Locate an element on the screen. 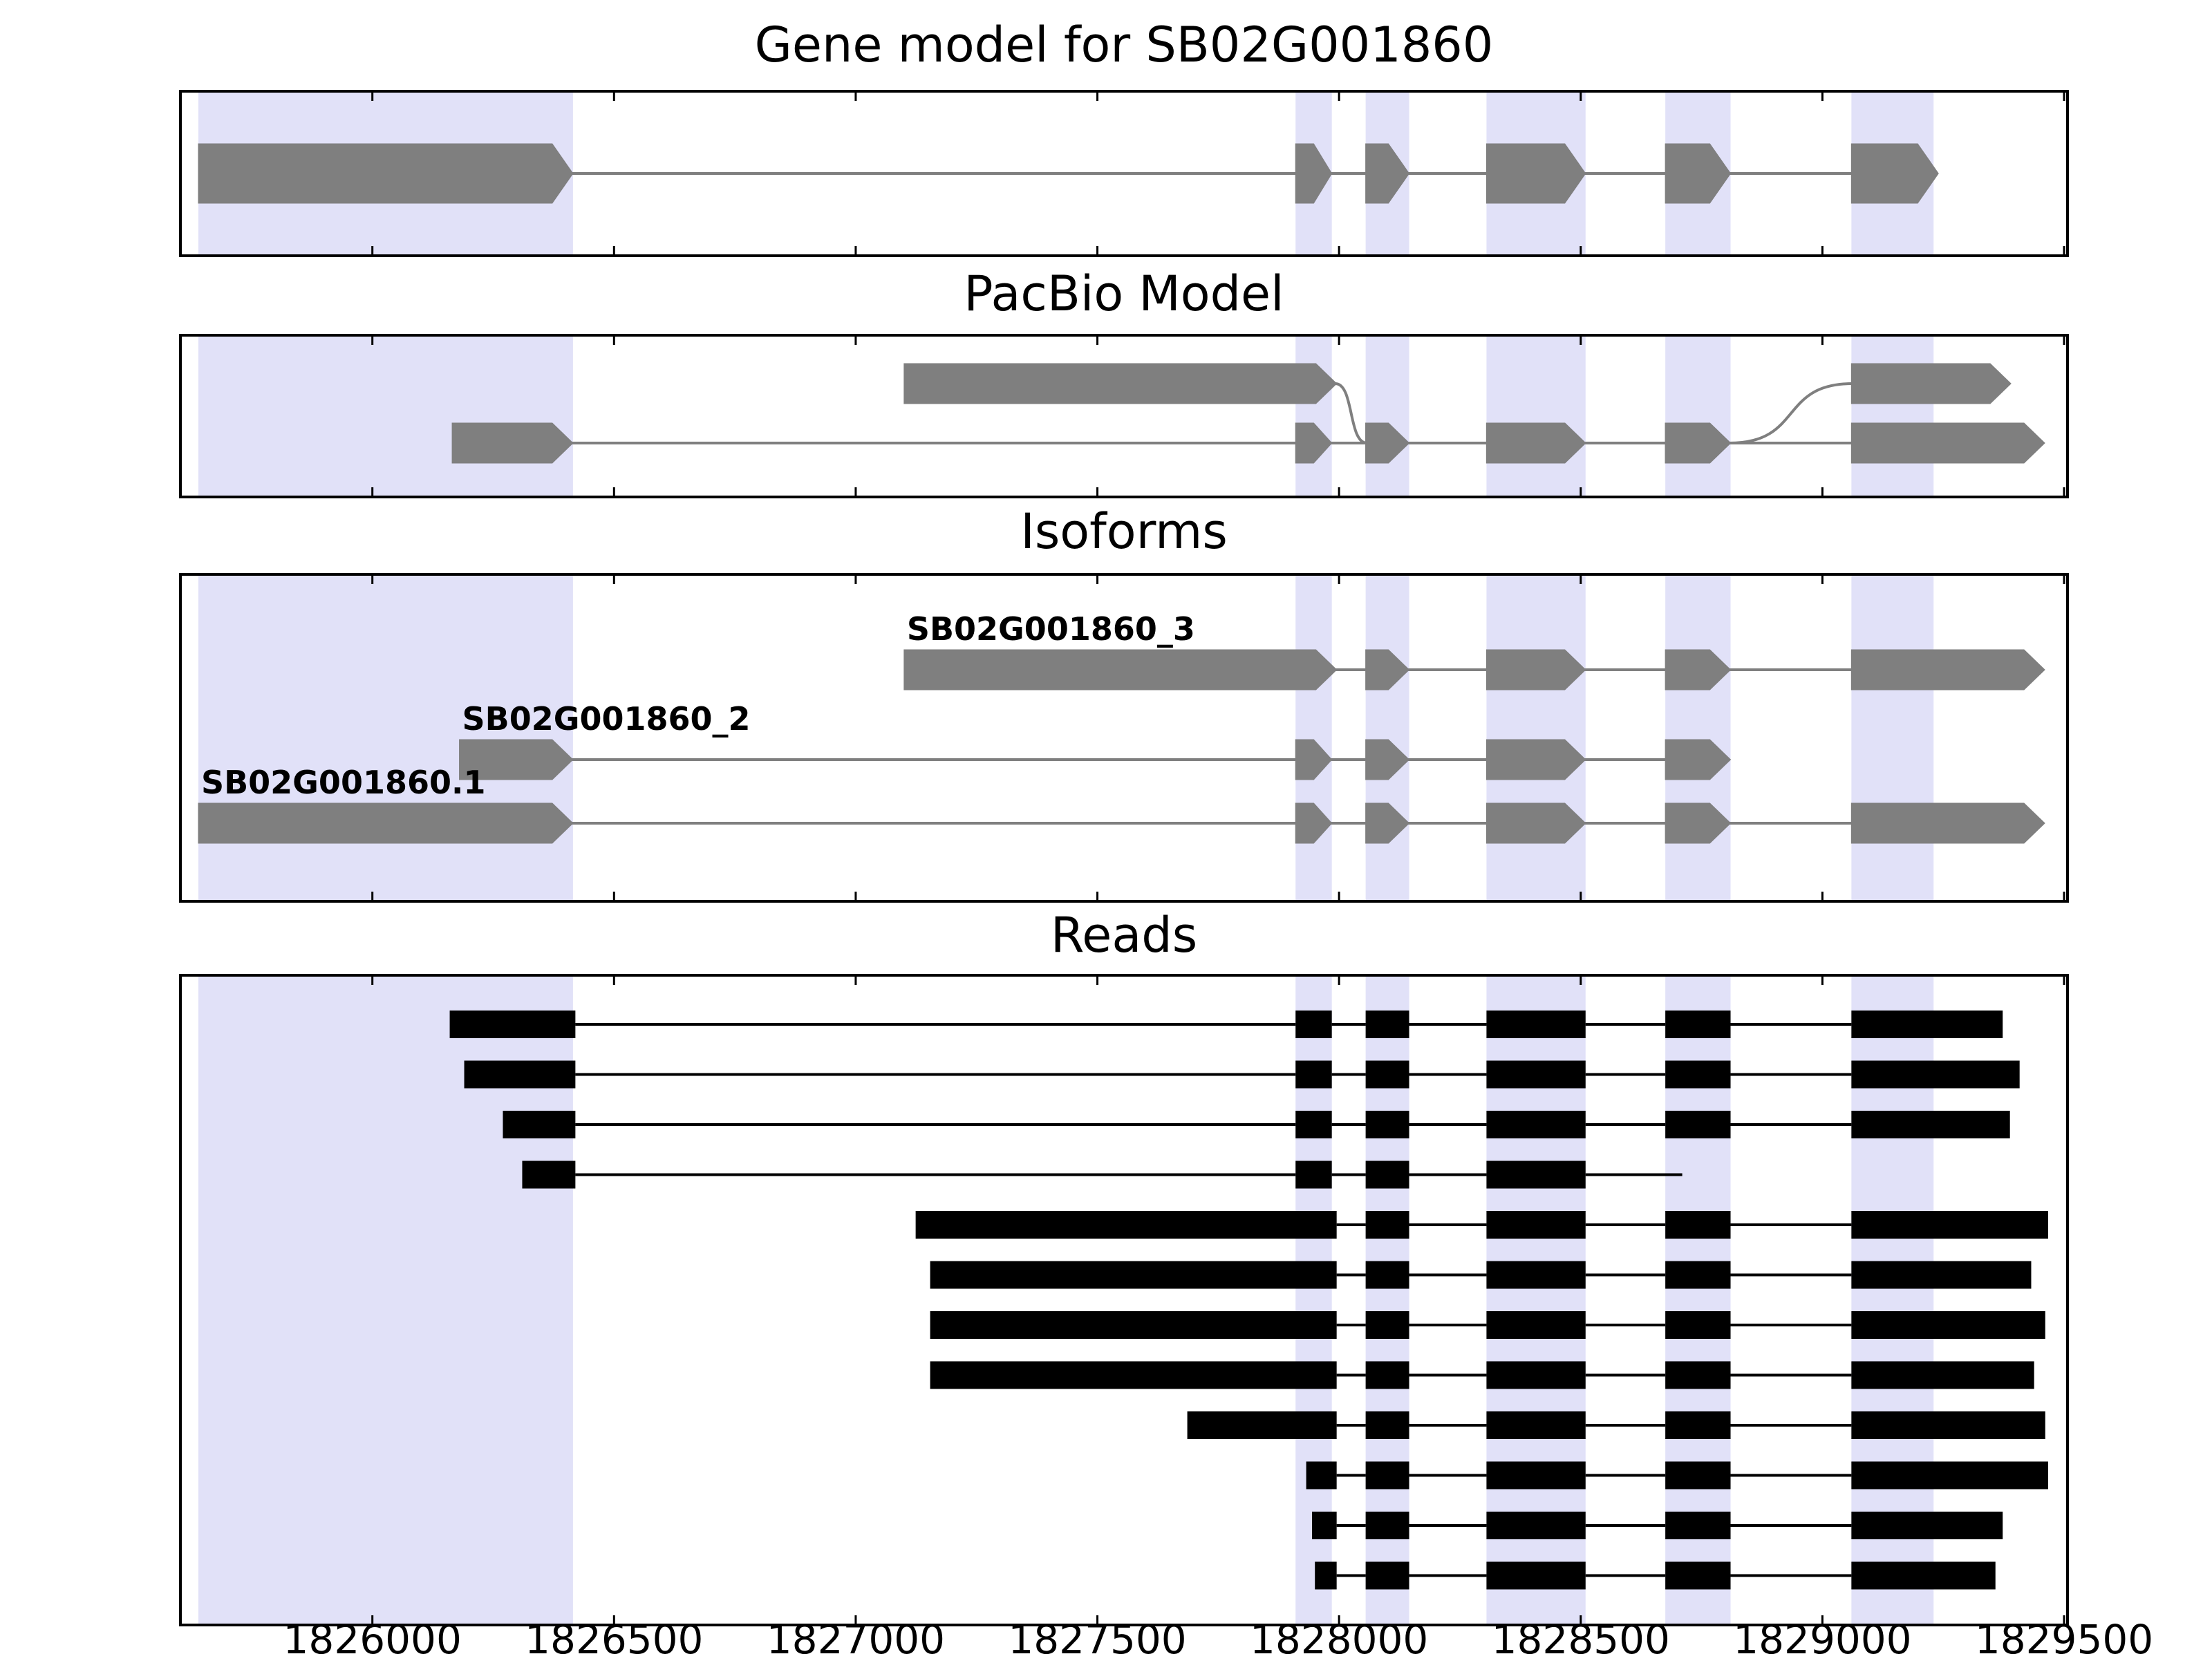  isoform-label: SB02G001860.1 is located at coordinates (343, 782).